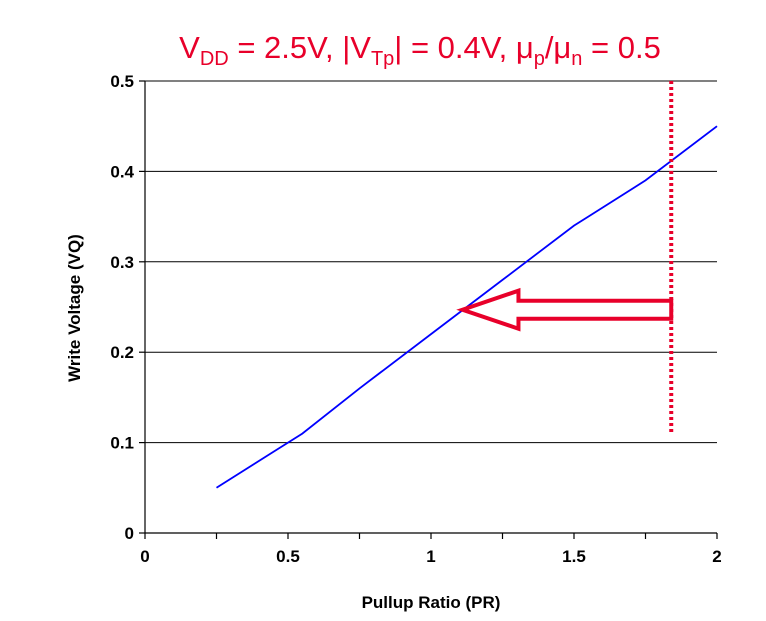 Image resolution: width=766 pixels, height=621 pixels. Describe the element at coordinates (129, 533) in the screenshot. I see `y-tick-label: 0` at that location.